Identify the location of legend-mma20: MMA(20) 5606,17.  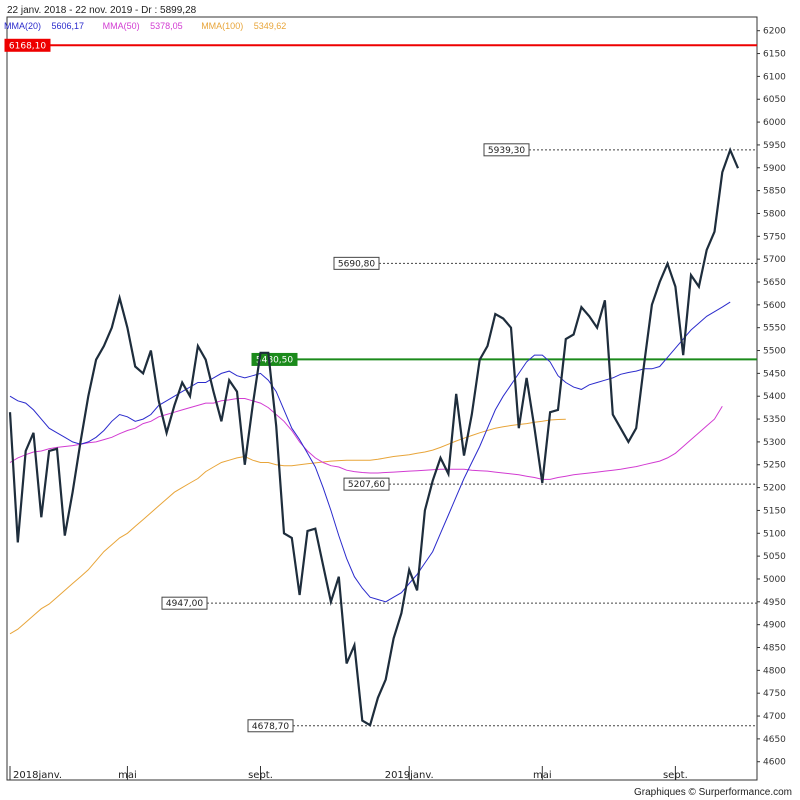
(44, 26).